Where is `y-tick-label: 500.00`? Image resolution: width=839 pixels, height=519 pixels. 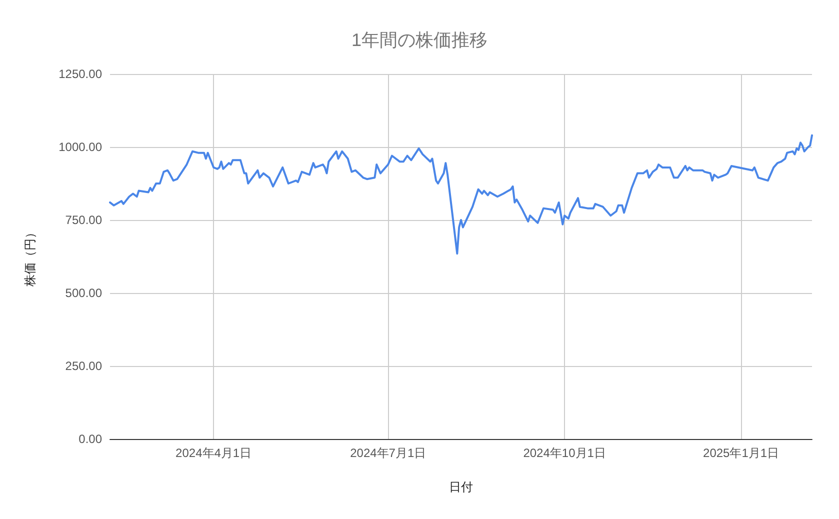 y-tick-label: 500.00 is located at coordinates (83, 293).